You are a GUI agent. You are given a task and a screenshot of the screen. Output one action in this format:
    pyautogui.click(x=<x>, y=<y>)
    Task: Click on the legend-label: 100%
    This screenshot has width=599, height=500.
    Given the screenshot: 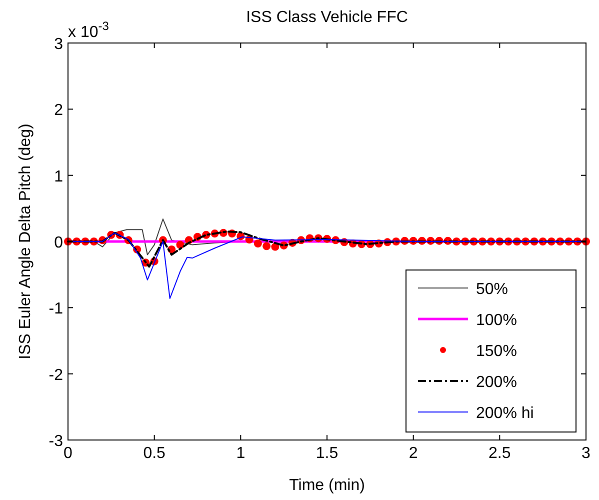 What is the action you would take?
    pyautogui.click(x=496, y=320)
    